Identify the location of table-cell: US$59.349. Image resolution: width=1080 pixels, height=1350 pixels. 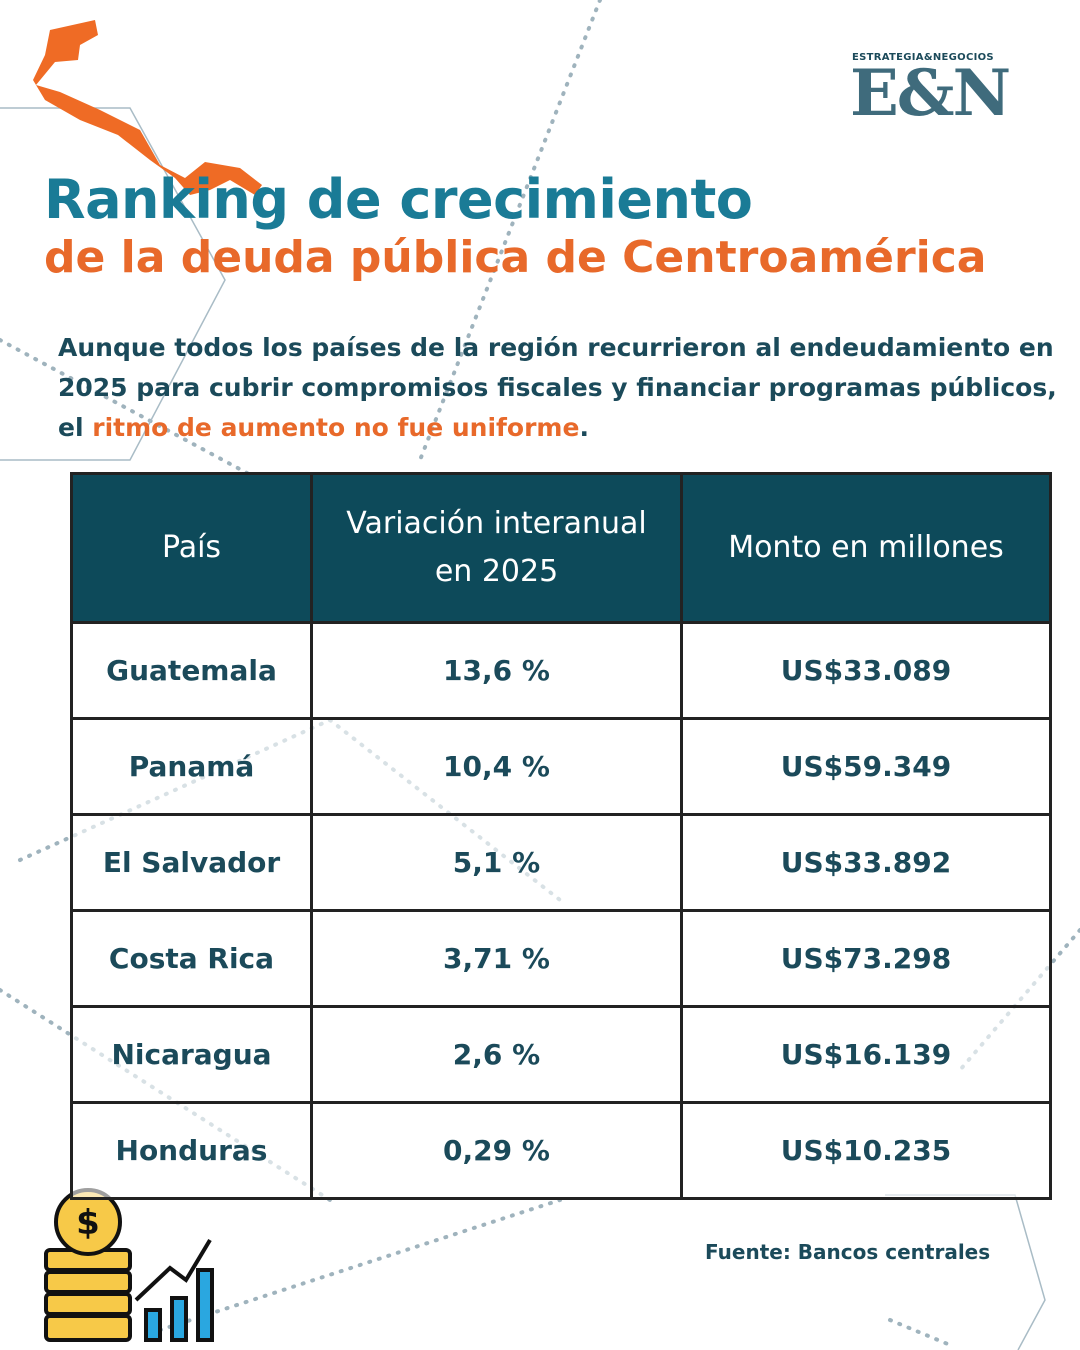
(866, 766).